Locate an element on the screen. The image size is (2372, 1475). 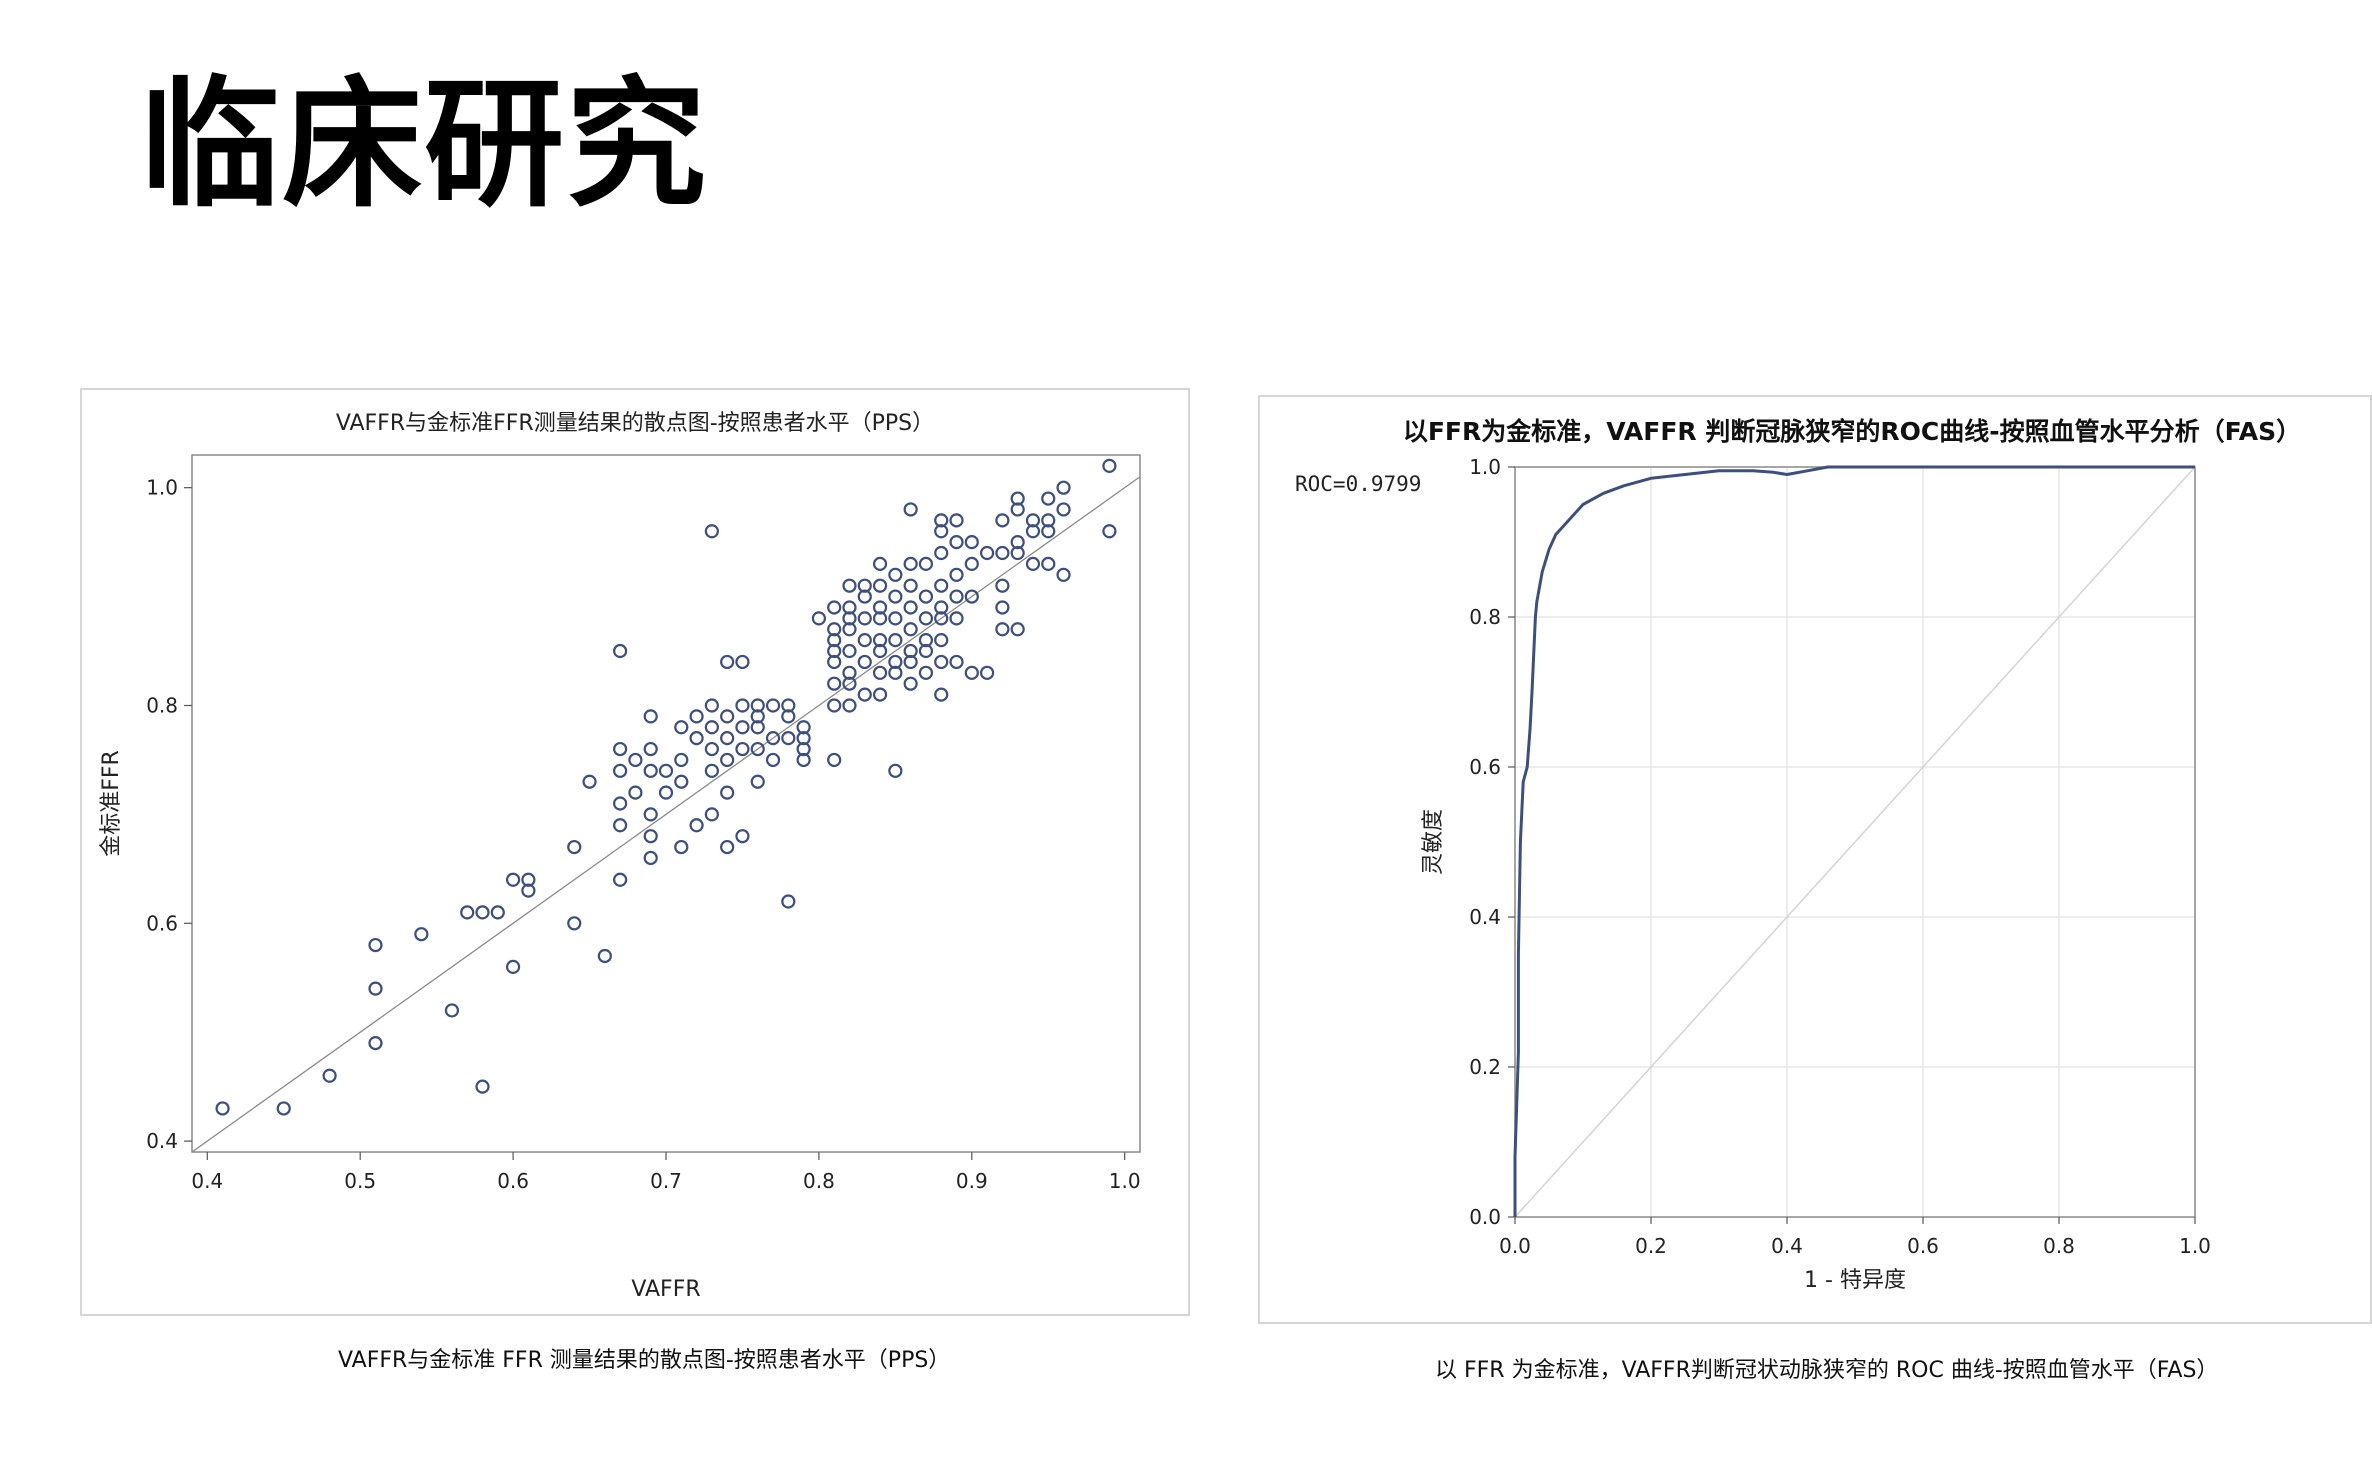
roc-x-tick-label: 0.6 is located at coordinates (1923, 1246).